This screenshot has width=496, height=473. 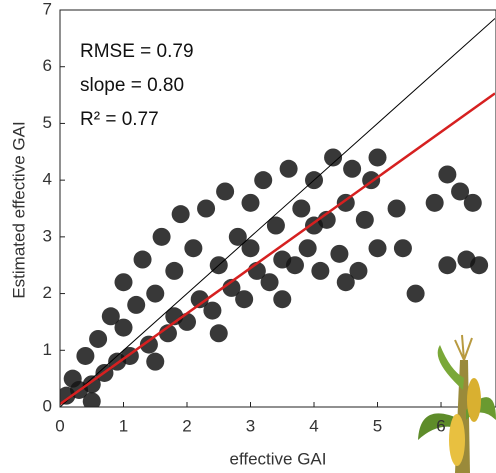 What do you see at coordinates (377, 425) in the screenshot?
I see `x-tick-label: 5` at bounding box center [377, 425].